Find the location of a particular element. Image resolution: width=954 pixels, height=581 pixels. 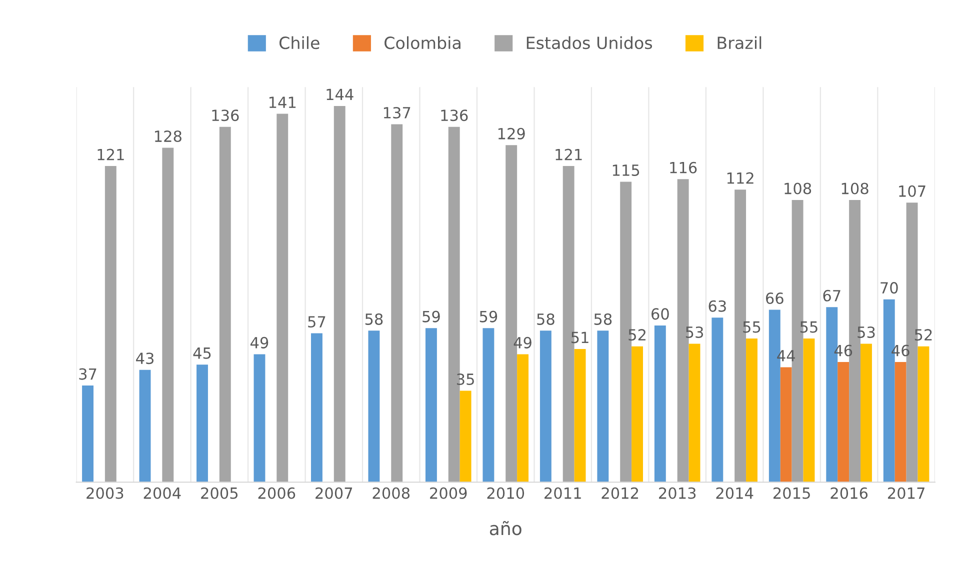

x-tick-label: 2017 is located at coordinates (906, 493).